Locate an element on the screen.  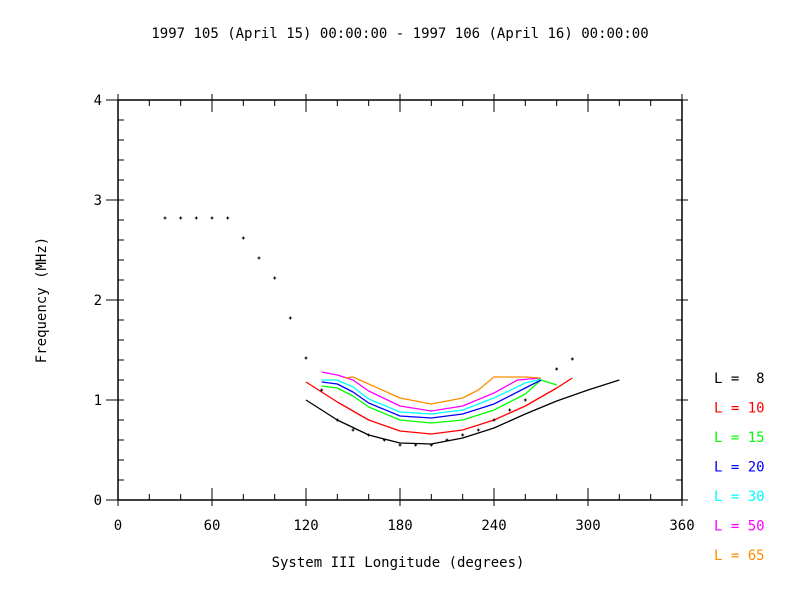
legend-entry: L = 15 is located at coordinates (739, 438).